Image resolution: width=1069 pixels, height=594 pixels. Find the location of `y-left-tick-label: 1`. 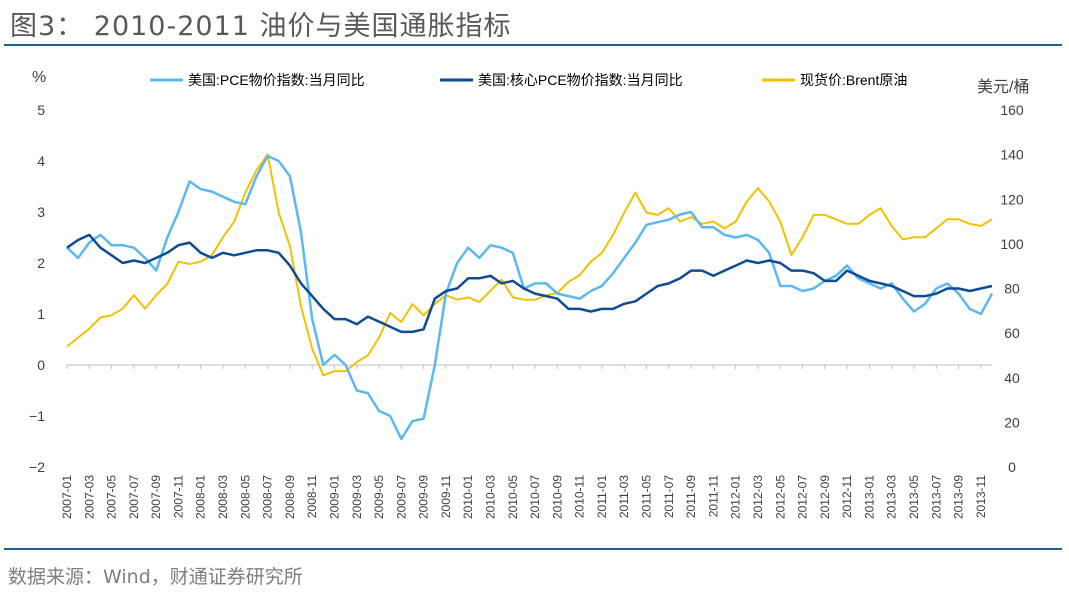

y-left-tick-label: 1 is located at coordinates (41, 314).